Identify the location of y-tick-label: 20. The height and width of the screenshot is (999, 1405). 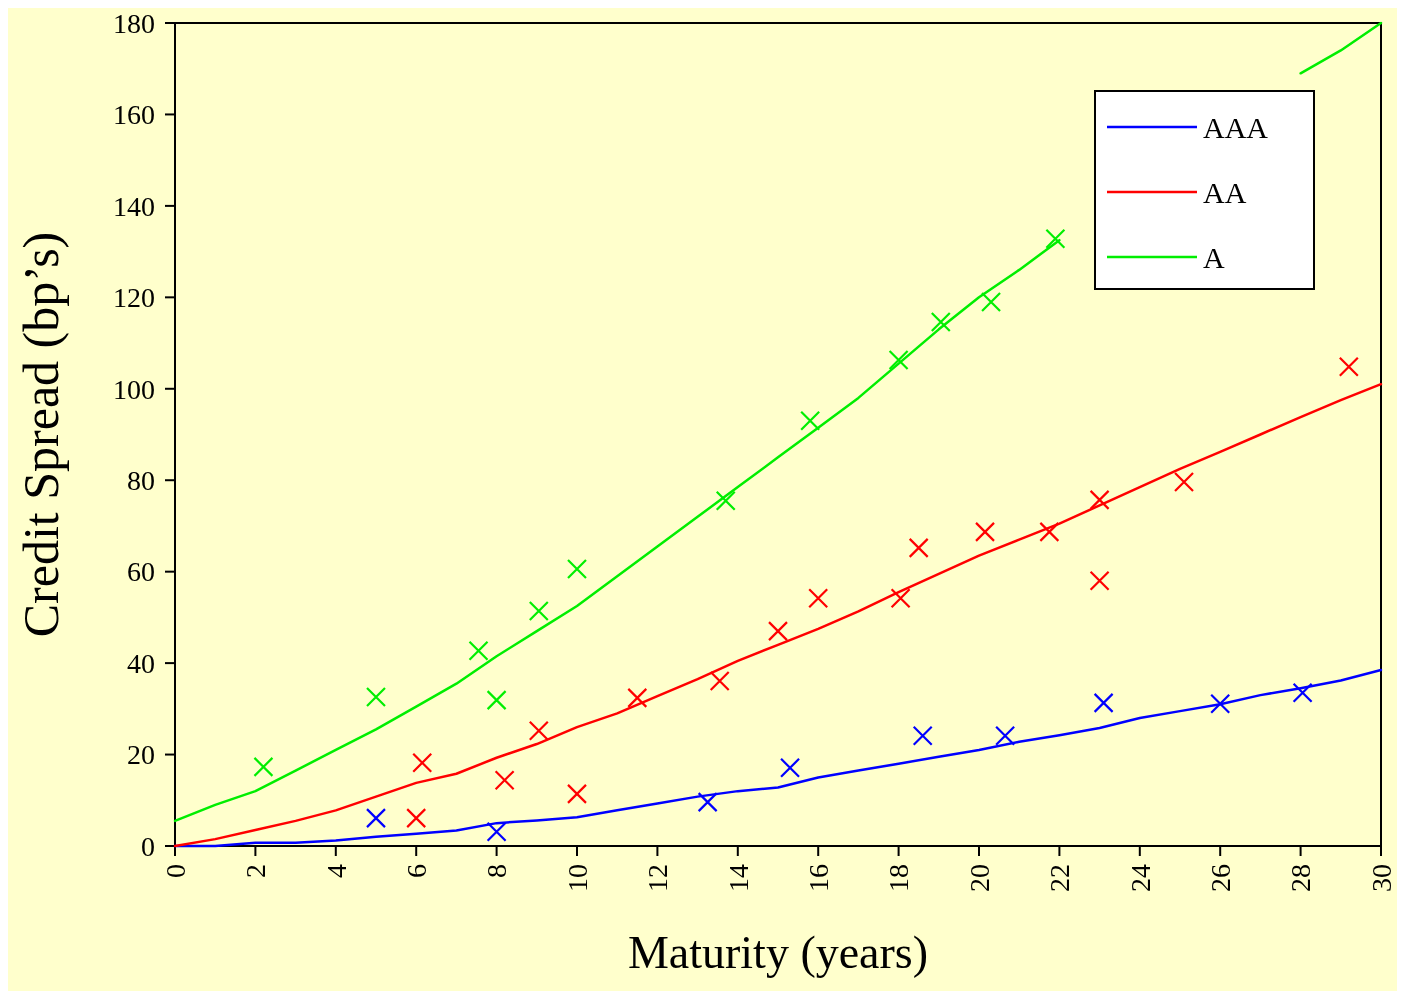
(141, 755).